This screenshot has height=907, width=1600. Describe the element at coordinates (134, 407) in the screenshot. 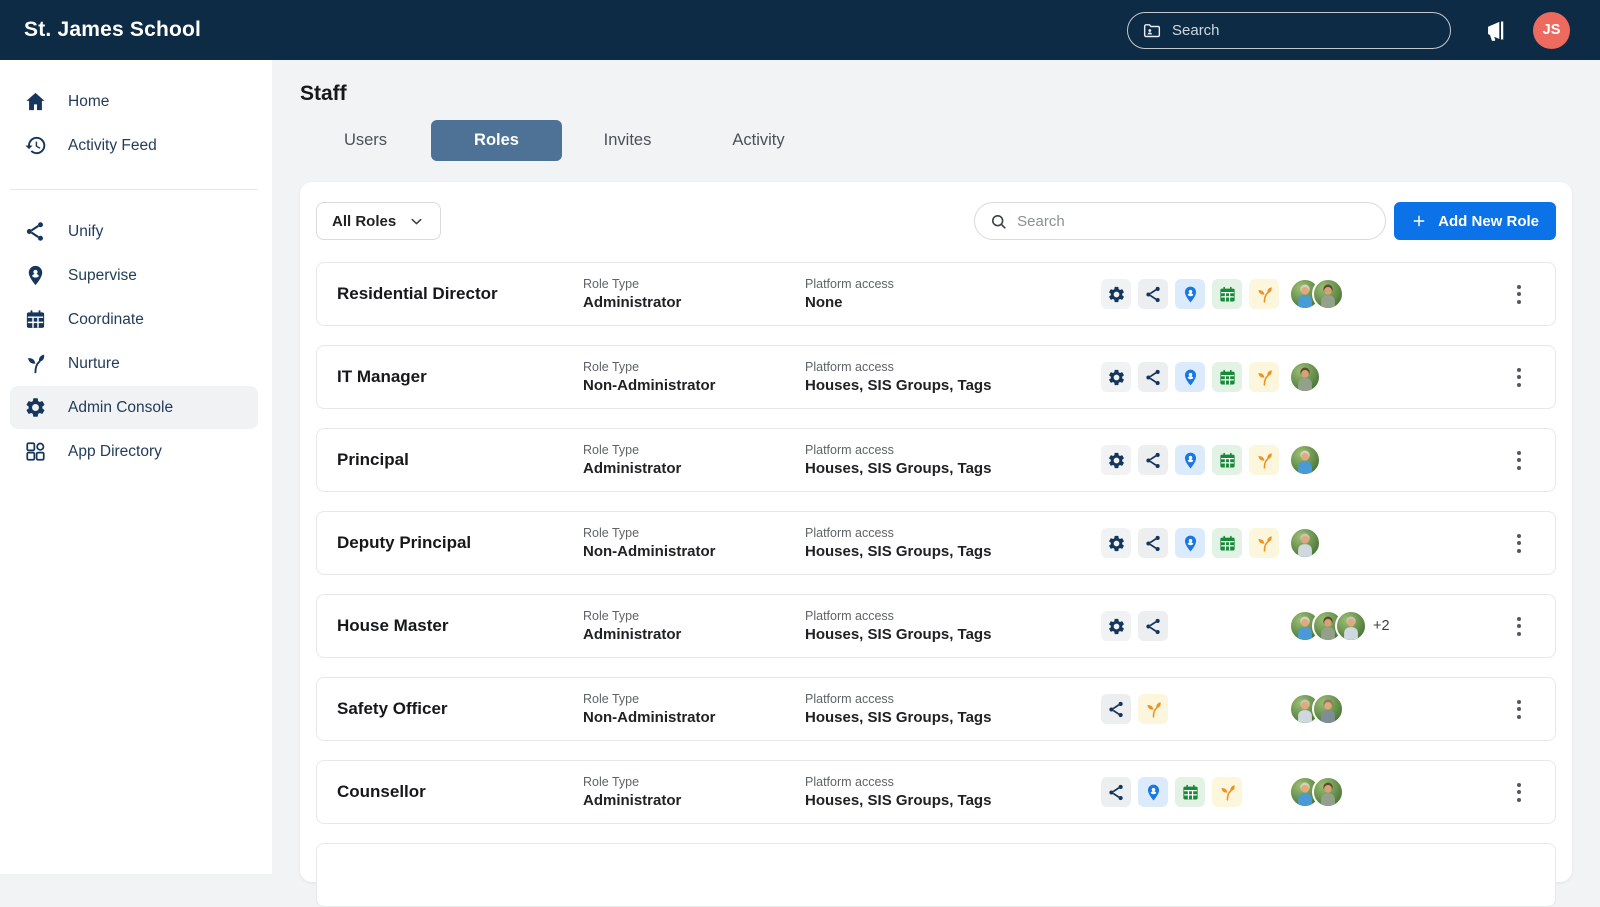

I see `sidebar-item-admin-console: Admin Console` at that location.